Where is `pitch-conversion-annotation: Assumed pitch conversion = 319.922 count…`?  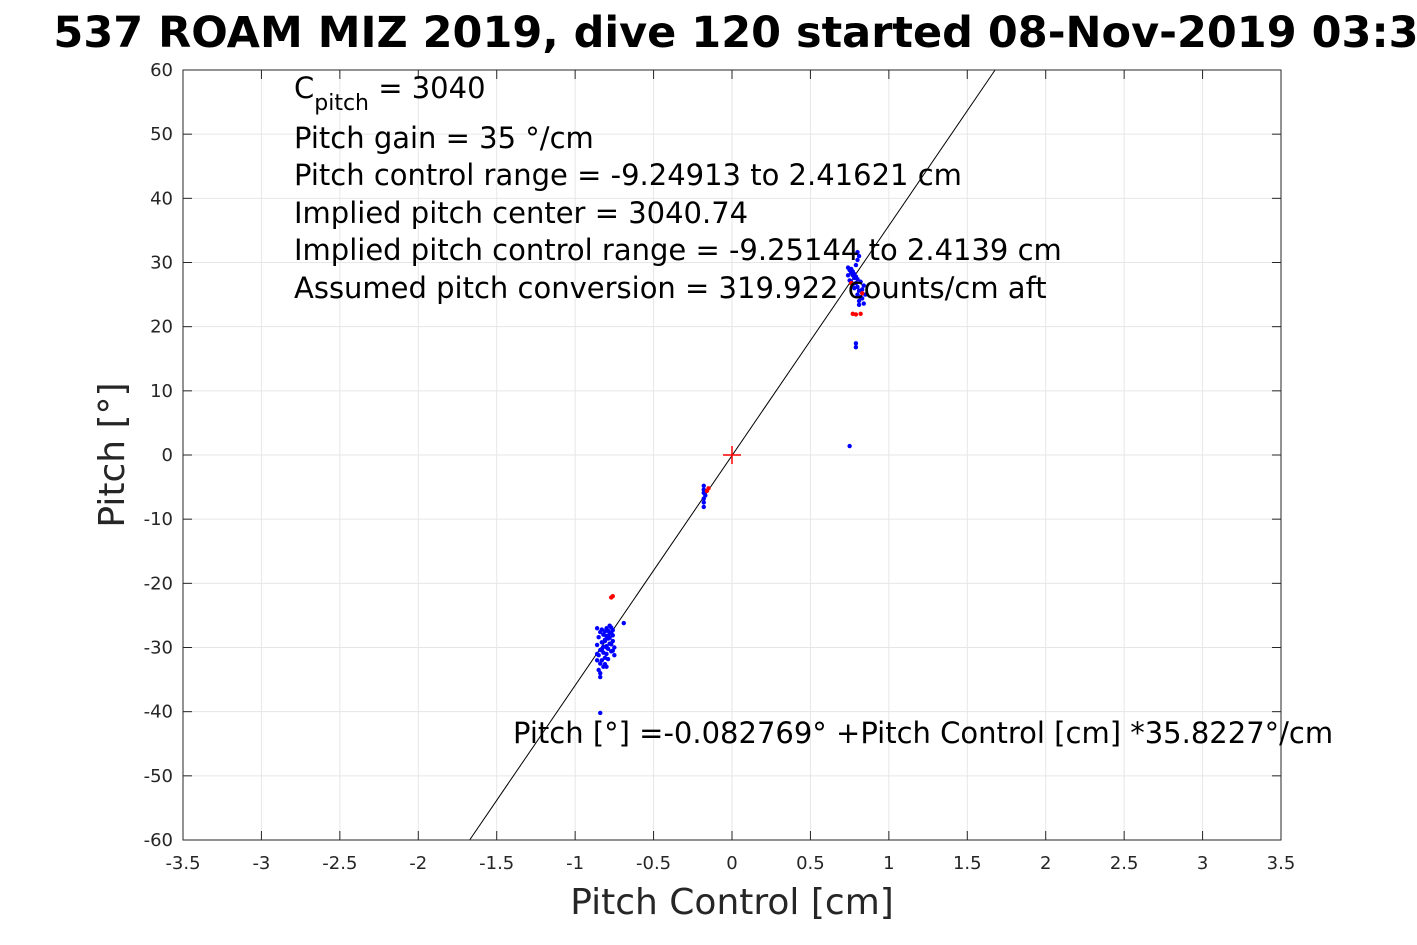
pitch-conversion-annotation: Assumed pitch conversion = 319.922 count… is located at coordinates (670, 288).